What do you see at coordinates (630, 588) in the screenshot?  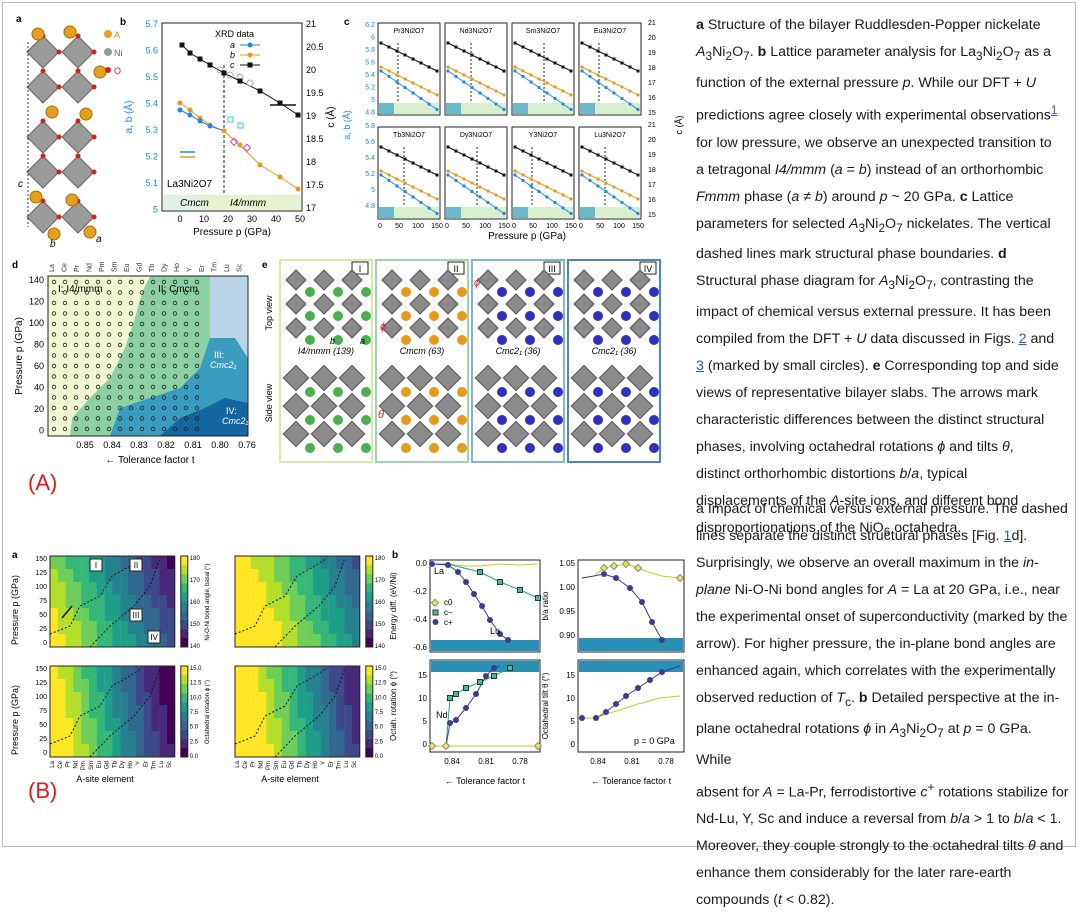 I see `ba-cplus-point` at bounding box center [630, 588].